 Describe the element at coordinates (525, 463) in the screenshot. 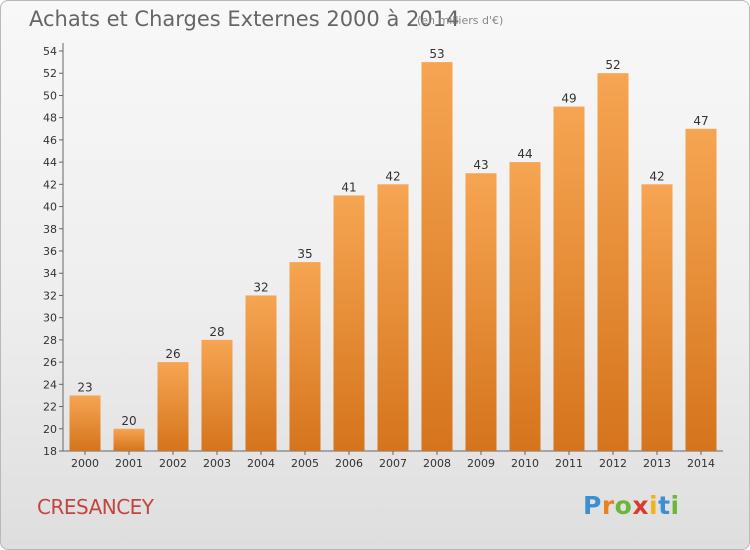

I see `x-tick-label: 2010` at that location.